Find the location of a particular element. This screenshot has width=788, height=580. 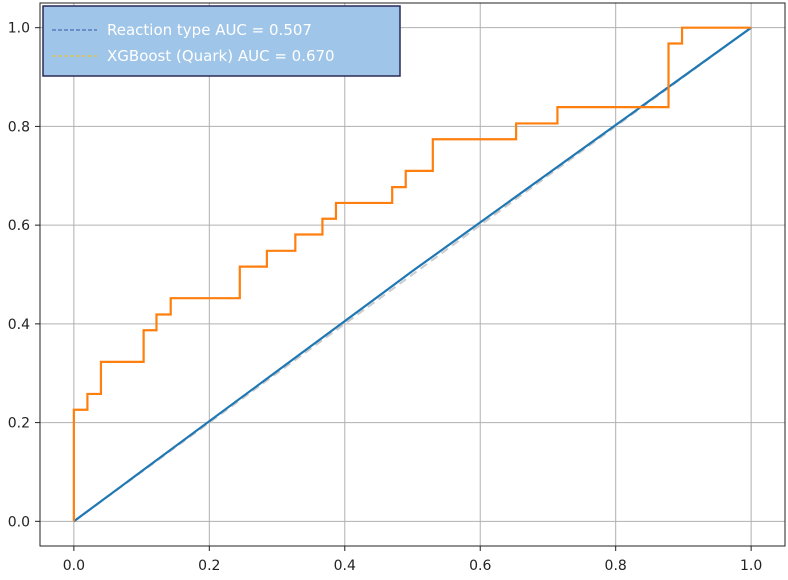

y-tick-label: 0.0 is located at coordinates (19, 522).